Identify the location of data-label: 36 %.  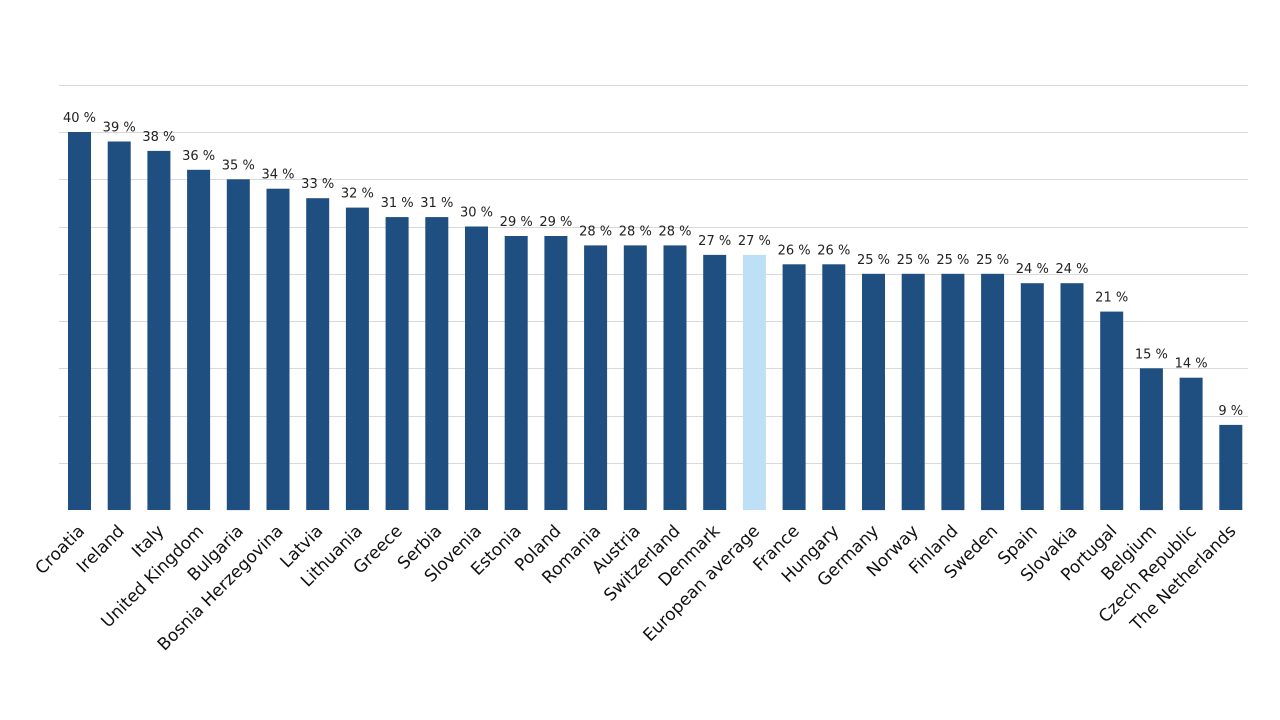
(198, 156).